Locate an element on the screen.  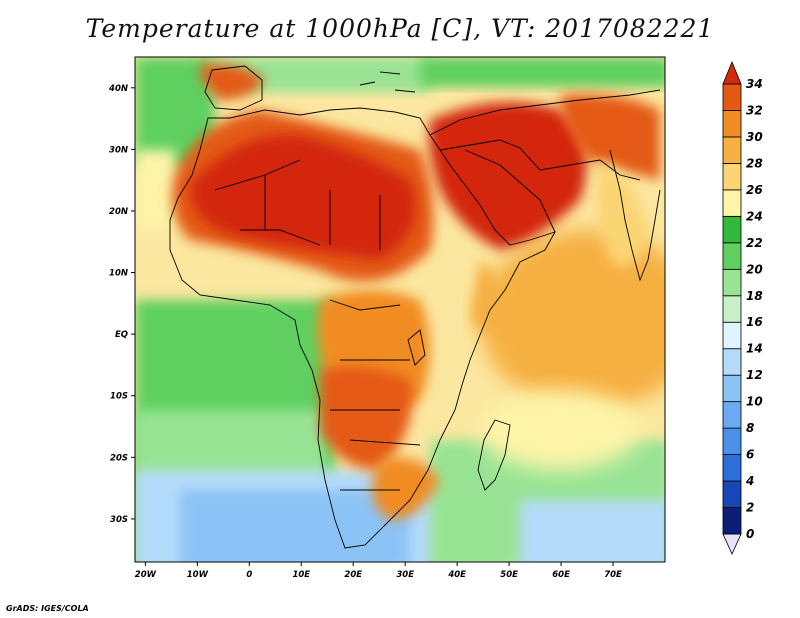
lat-tick-label: 30N is located at coordinates (118, 150).